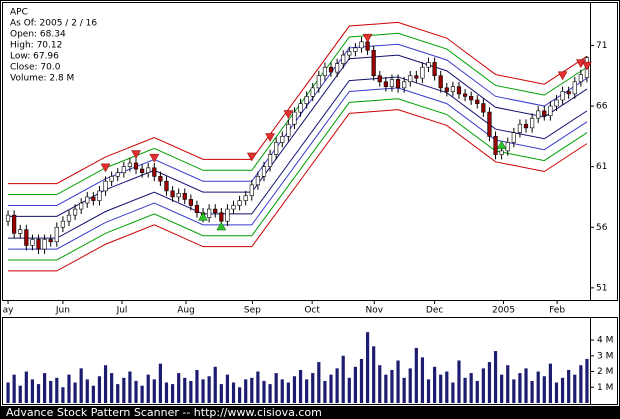  Describe the element at coordinates (186, 311) in the screenshot. I see `x-tick-label: Aug` at that location.